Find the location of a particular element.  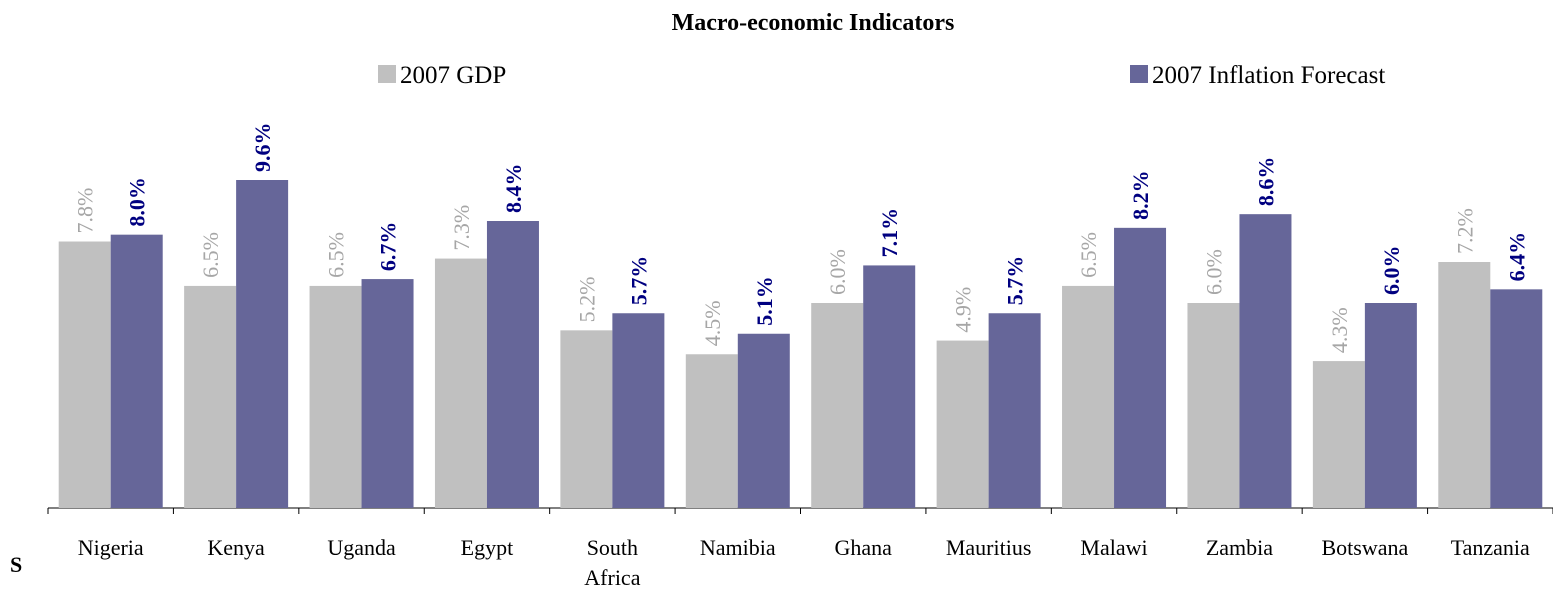

data-label: 8.4% is located at coordinates (513, 189).